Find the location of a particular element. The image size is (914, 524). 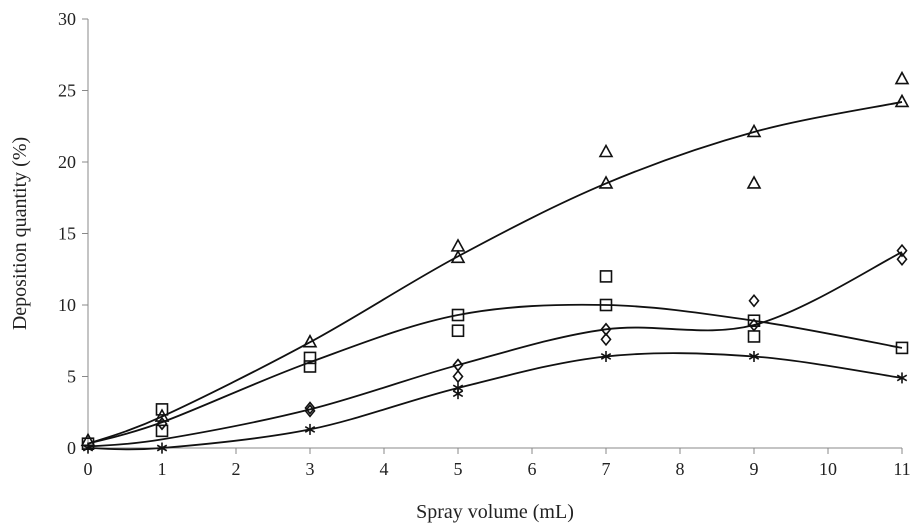

x-tick-label: 6 is located at coordinates (532, 469).